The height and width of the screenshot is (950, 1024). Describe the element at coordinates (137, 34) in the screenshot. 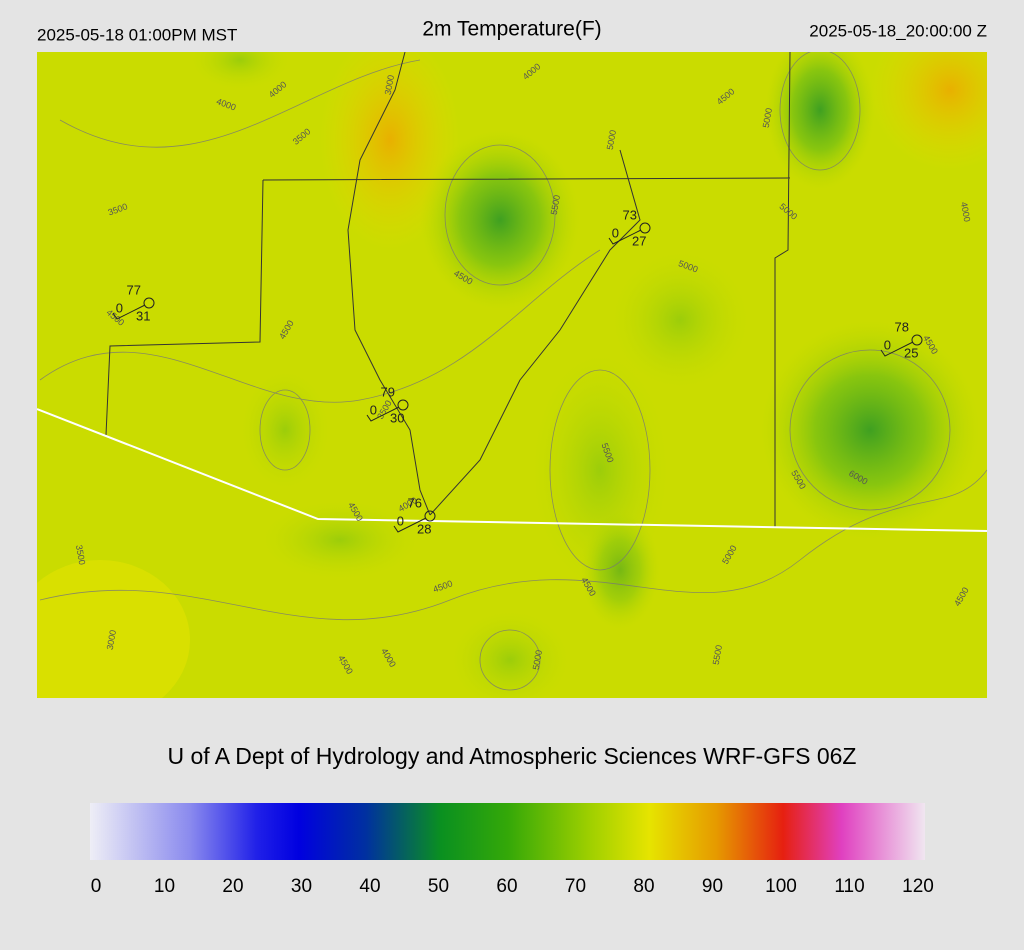

I see `local-time: 2025-05-18 01:00PM MST` at that location.